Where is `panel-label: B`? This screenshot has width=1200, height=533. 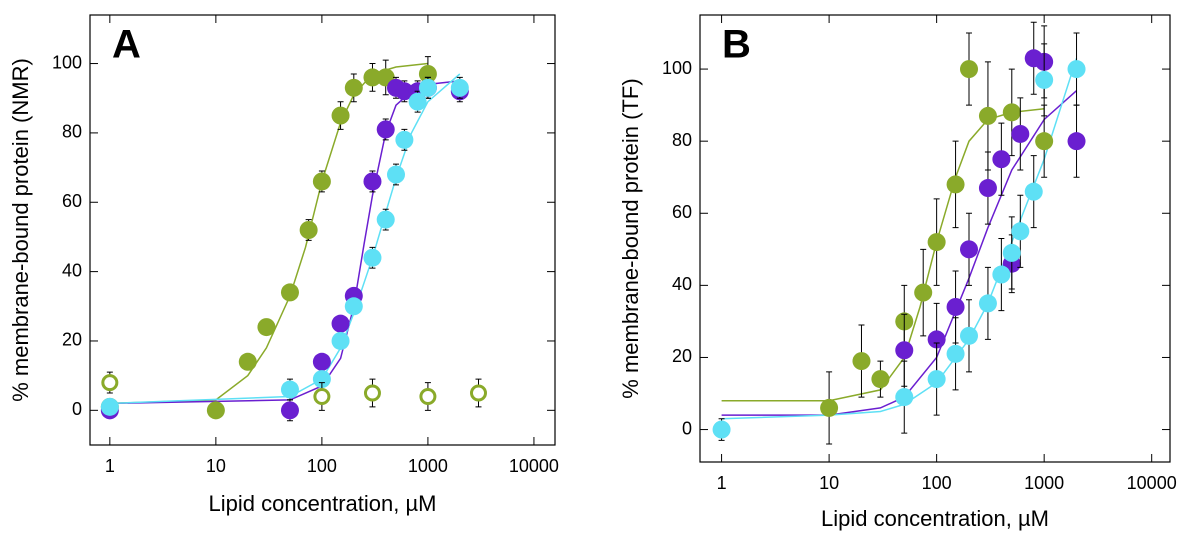
panel-label: B is located at coordinates (736, 45).